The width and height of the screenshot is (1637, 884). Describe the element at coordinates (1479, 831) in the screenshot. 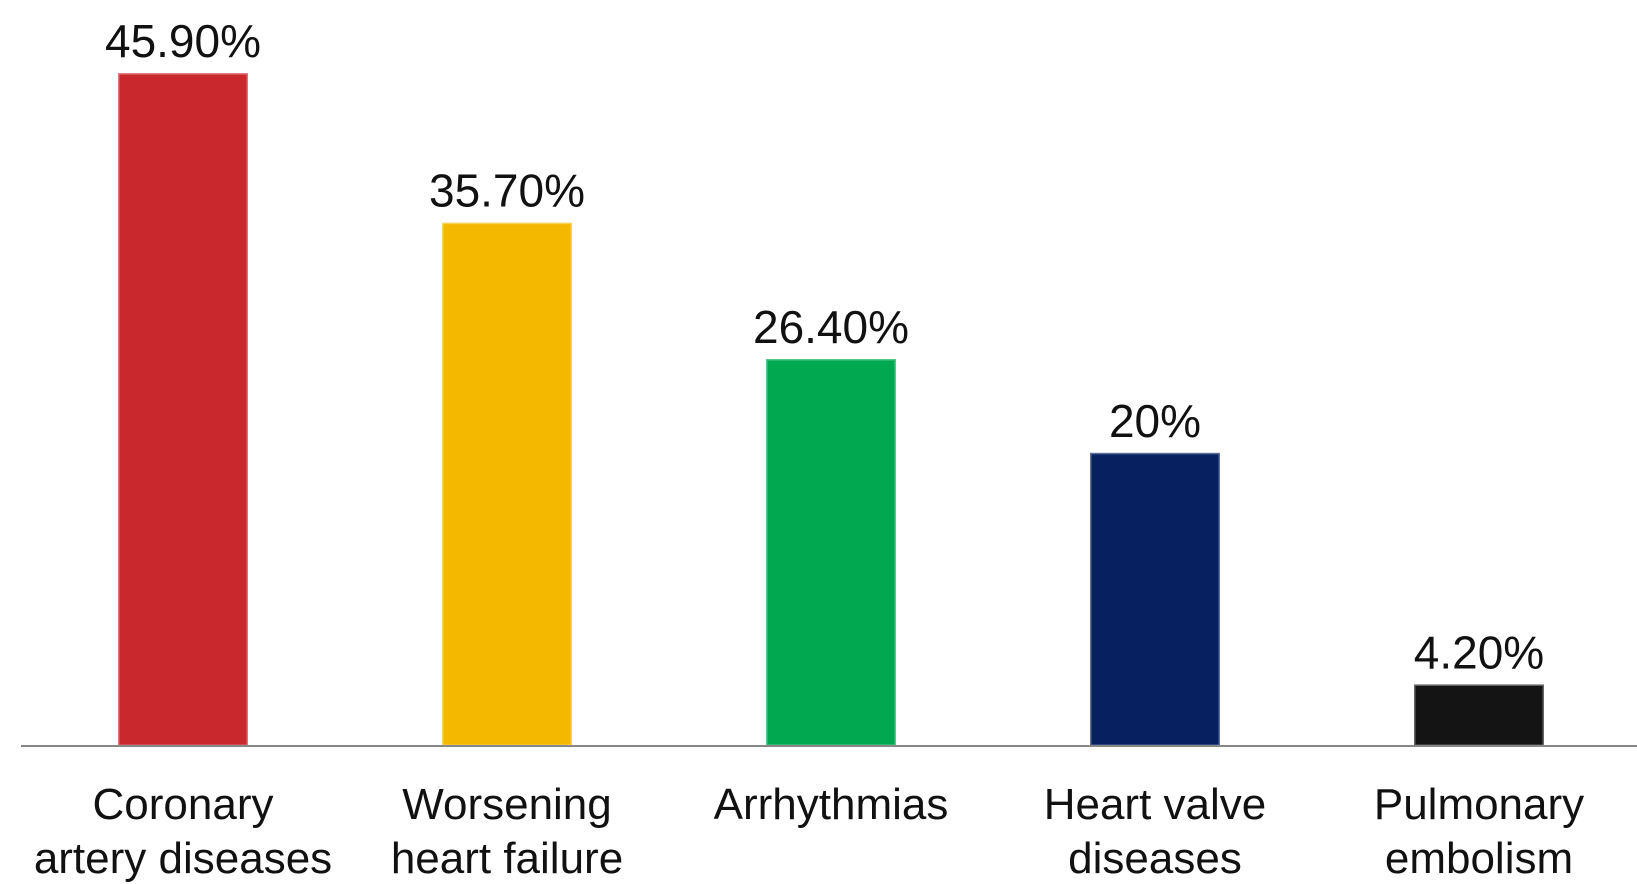

I see `x-tick-label: Pulmonary embolism` at that location.